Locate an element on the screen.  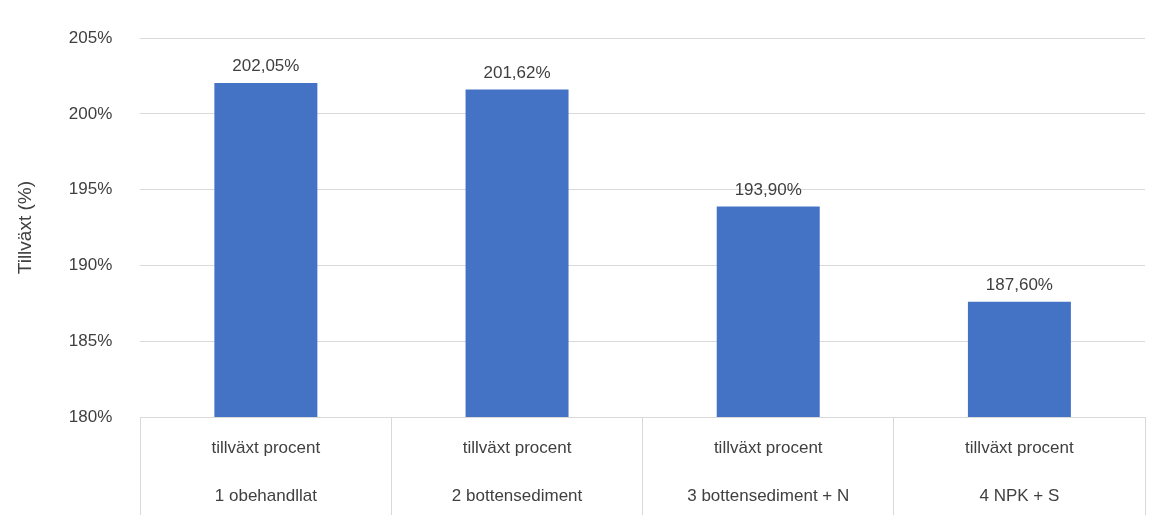
y-tick-label: 195% is located at coordinates (90, 189).